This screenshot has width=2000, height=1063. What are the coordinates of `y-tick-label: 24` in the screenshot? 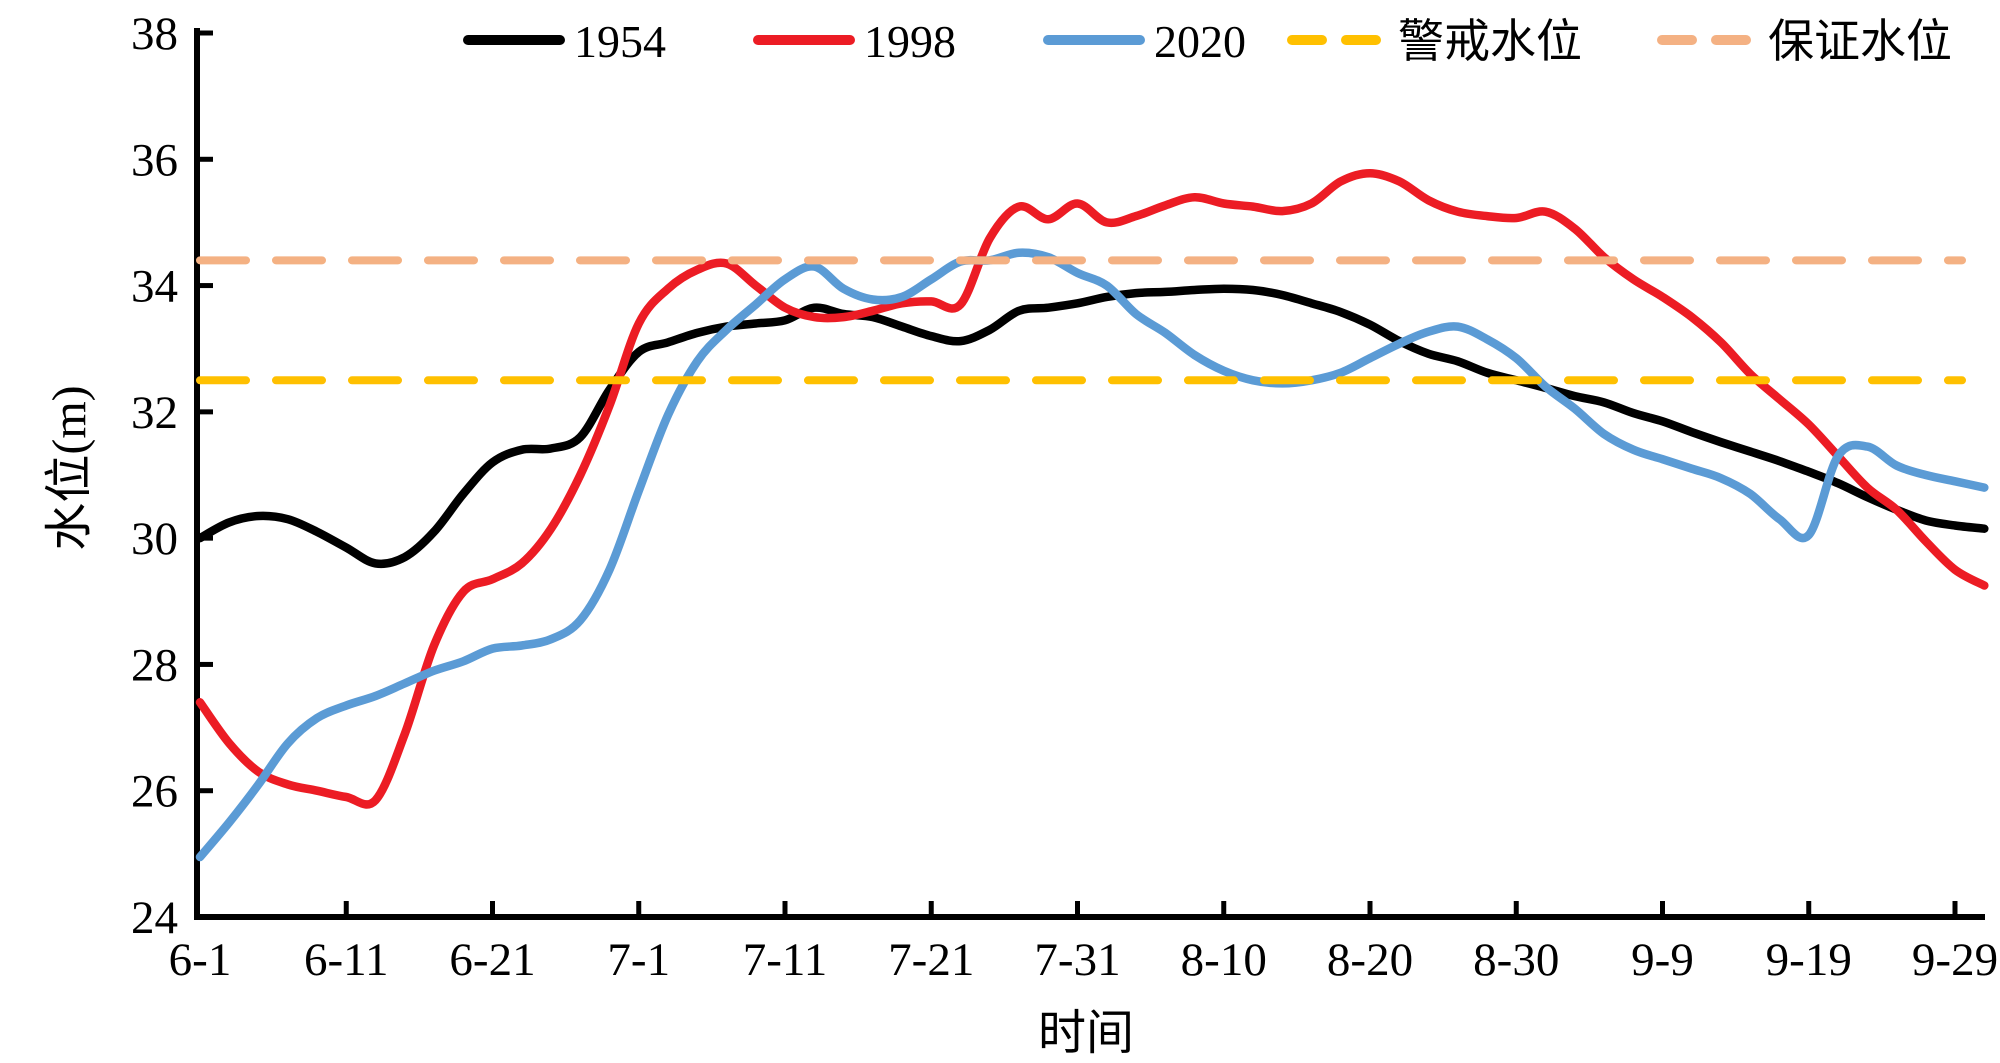 It's located at (154, 918).